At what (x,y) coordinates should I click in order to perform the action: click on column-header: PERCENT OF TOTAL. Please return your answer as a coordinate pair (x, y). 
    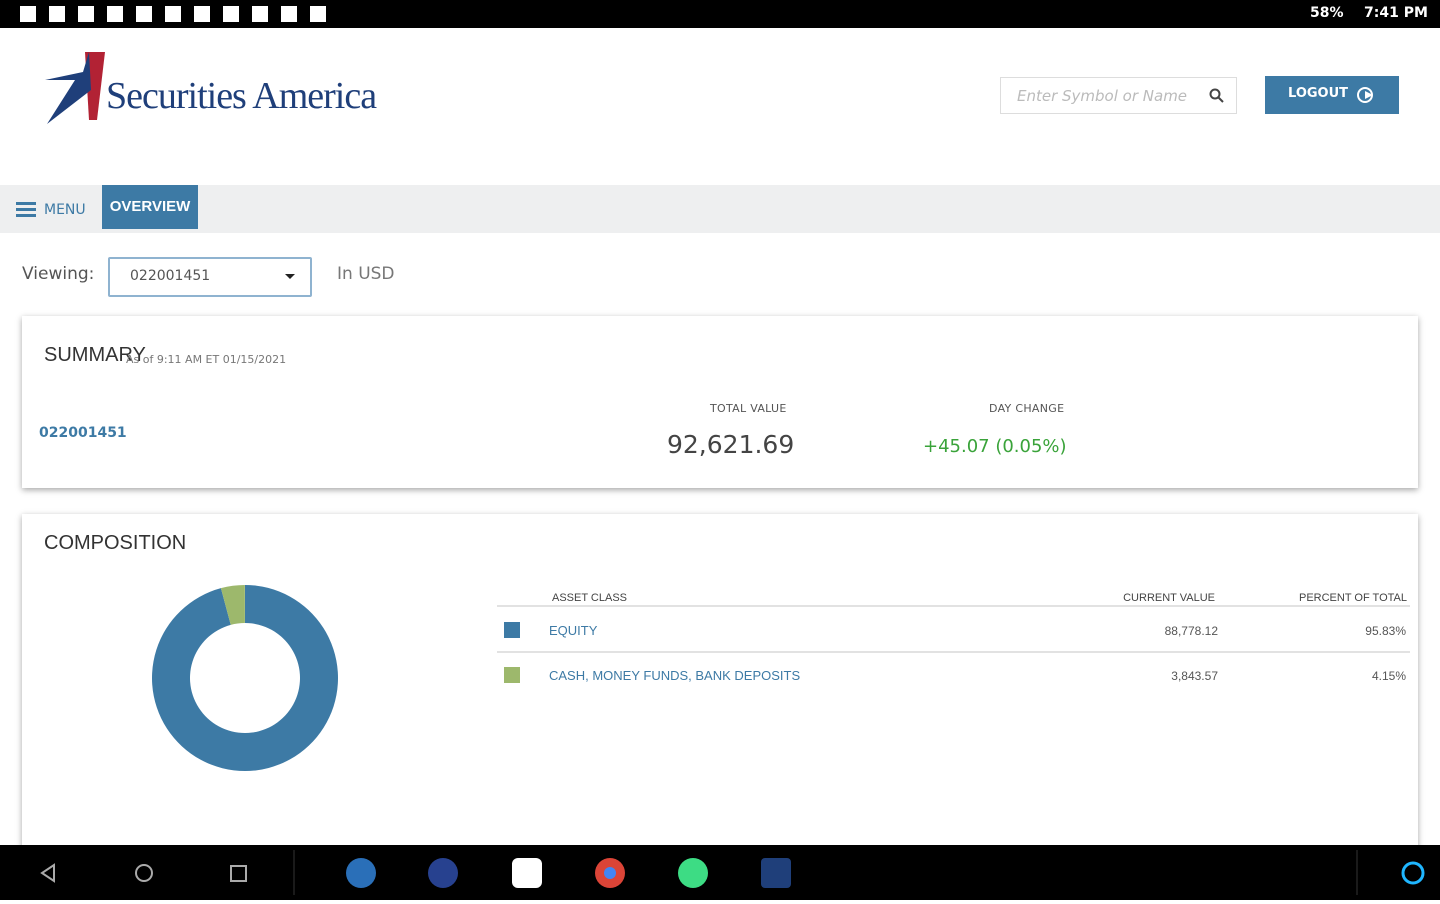
    Looking at the image, I should click on (1353, 598).